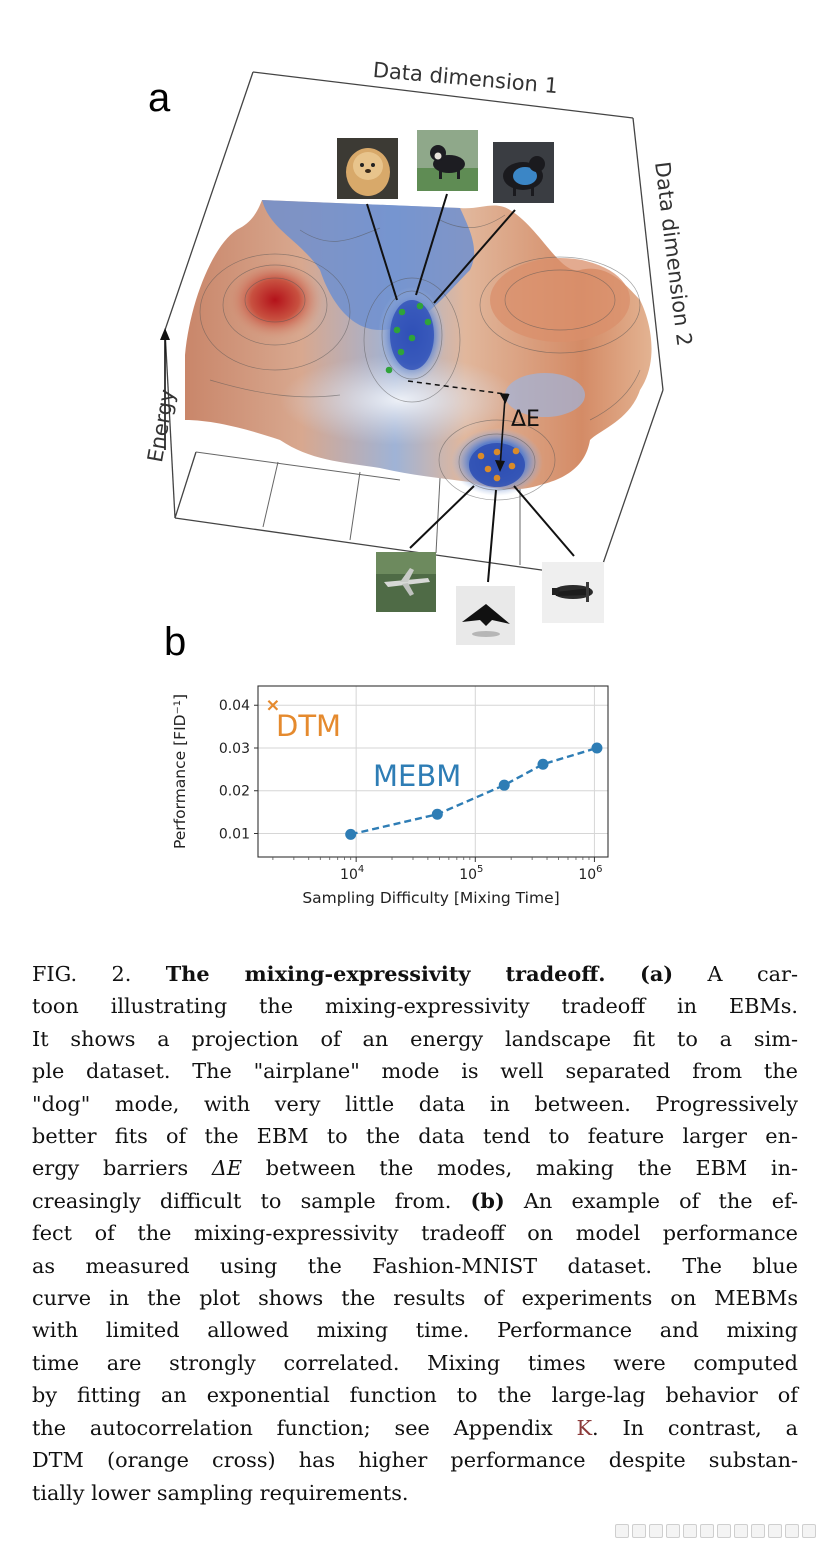  I want to click on panel-b-label: b, so click(175, 642).